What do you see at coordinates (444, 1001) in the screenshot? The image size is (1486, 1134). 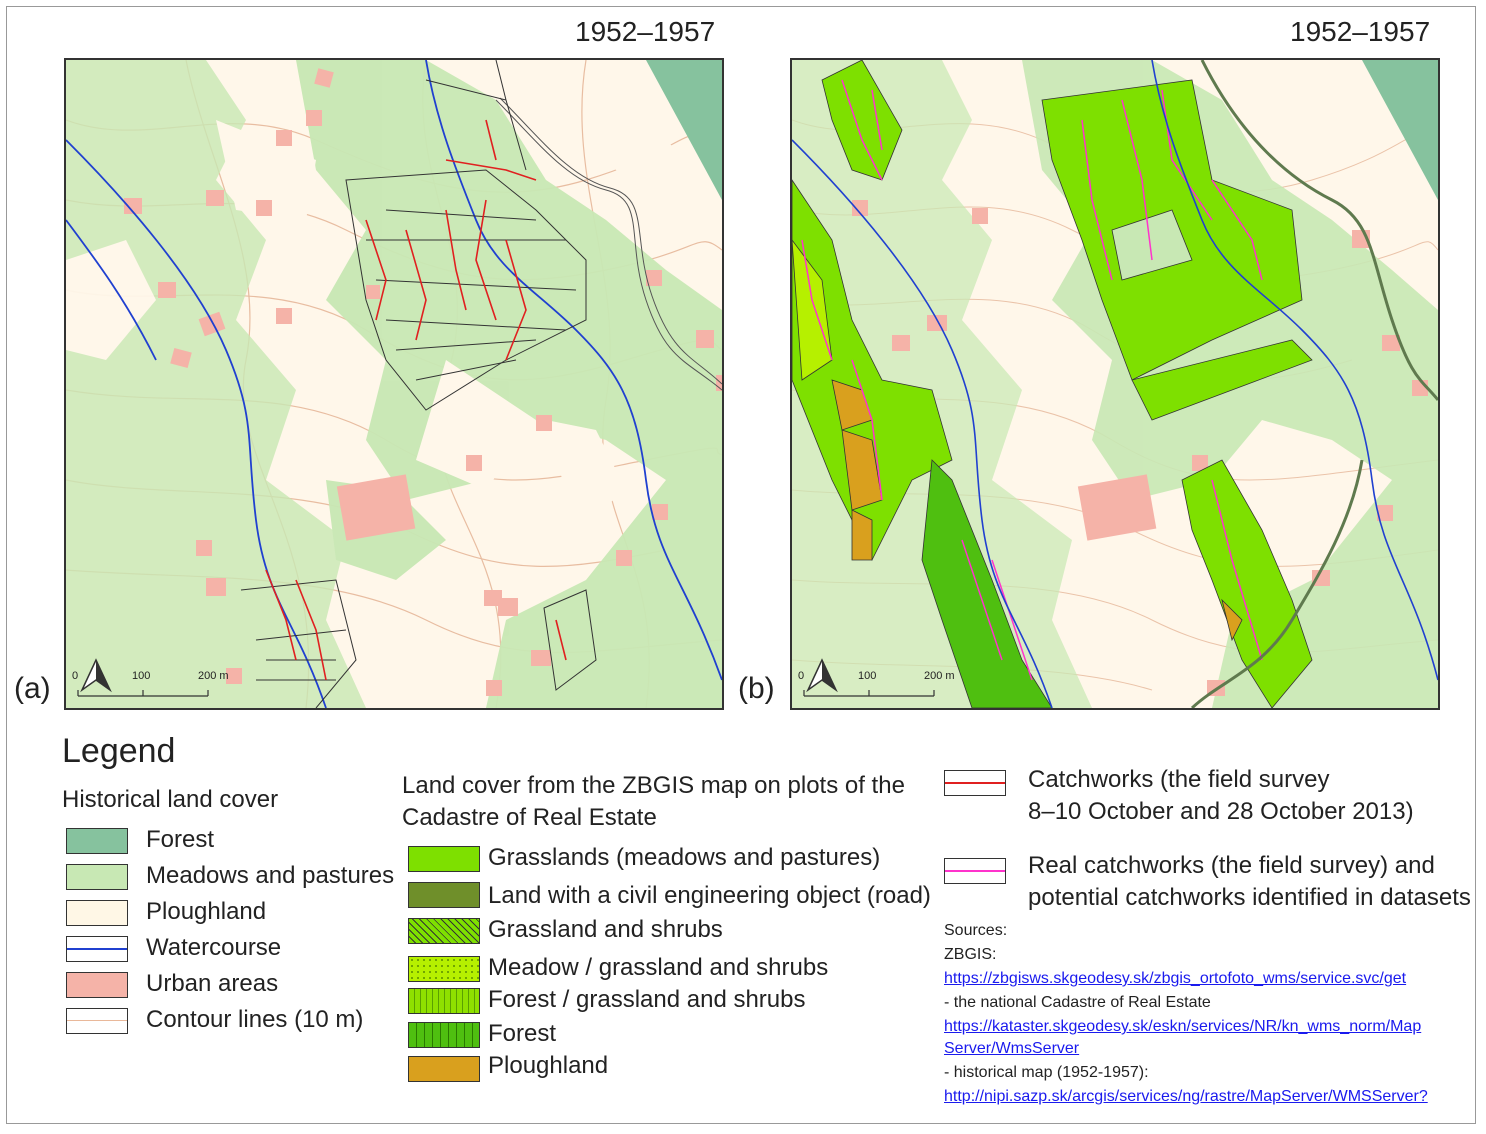 I see `swatch-forest-shrubs` at bounding box center [444, 1001].